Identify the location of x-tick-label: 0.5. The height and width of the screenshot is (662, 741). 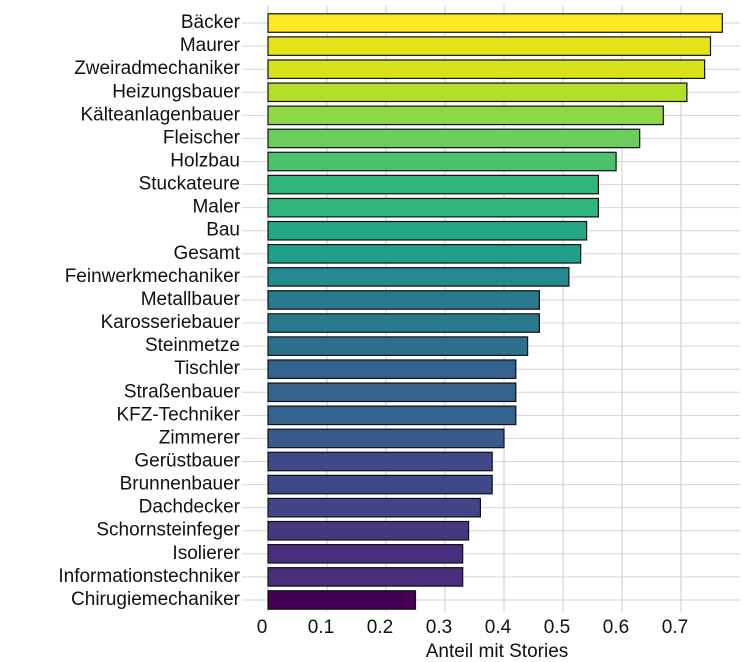
(557, 627).